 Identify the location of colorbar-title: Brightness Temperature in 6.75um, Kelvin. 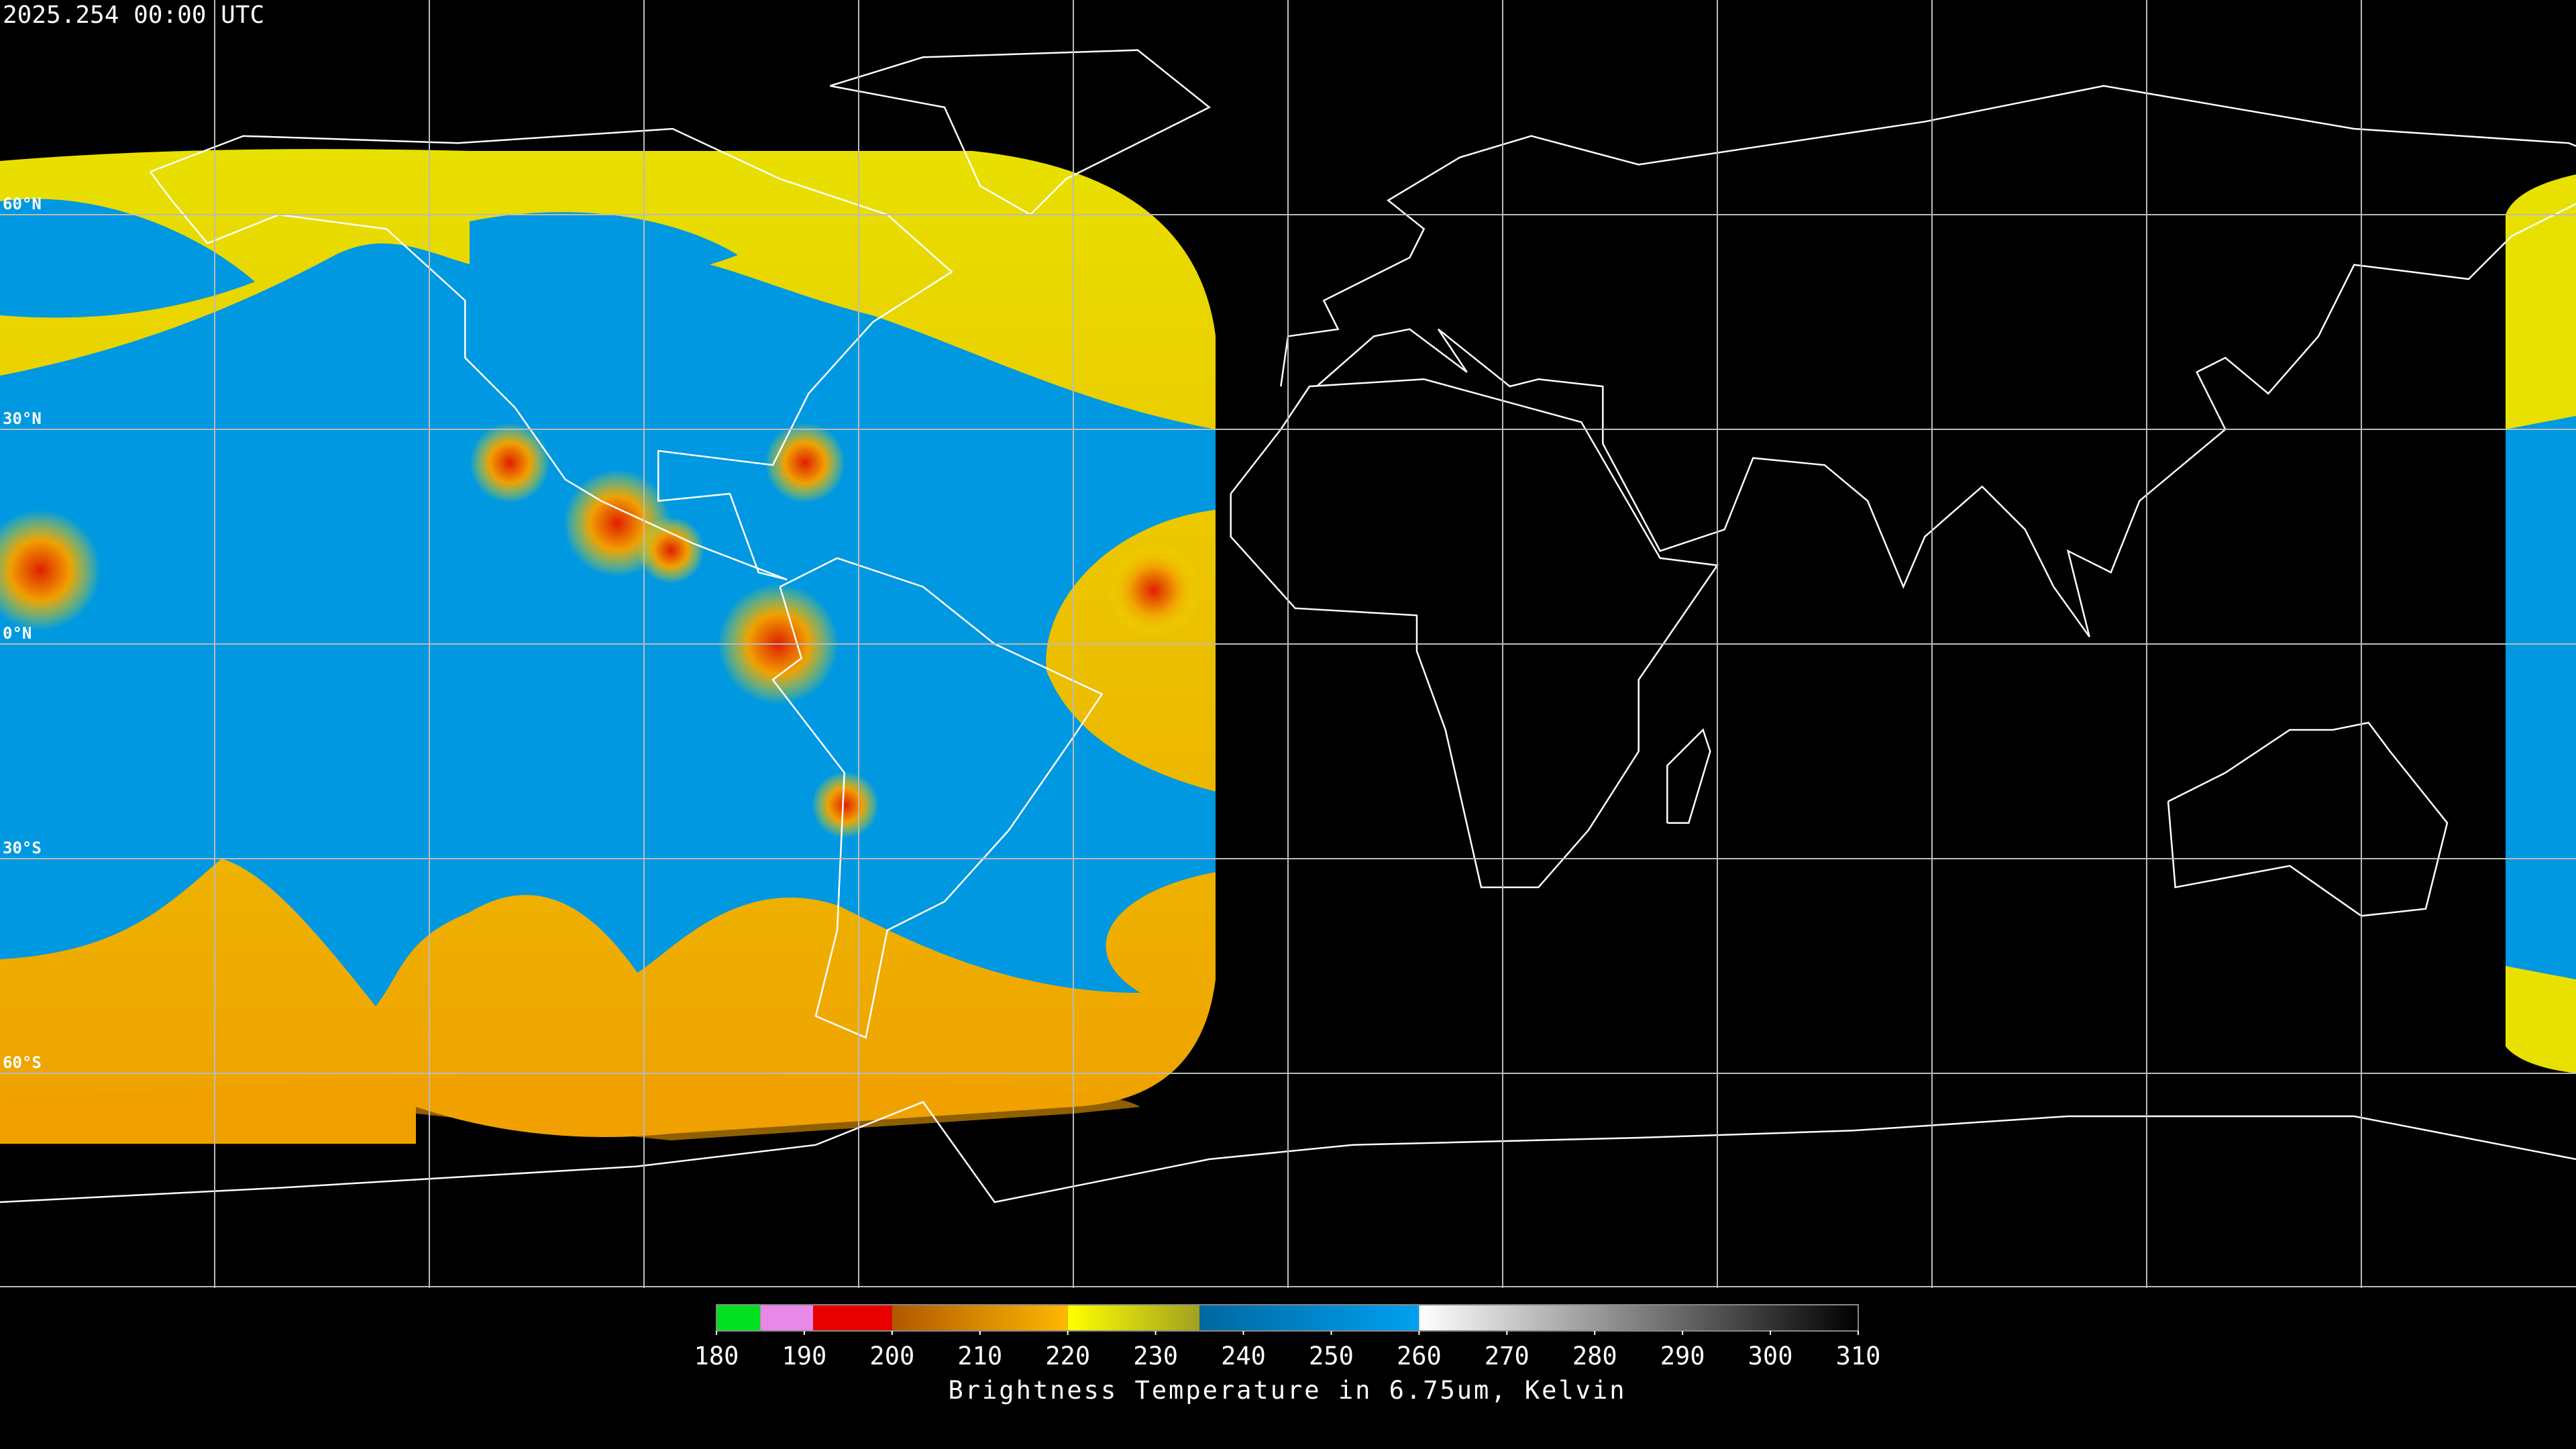
(1287, 1390).